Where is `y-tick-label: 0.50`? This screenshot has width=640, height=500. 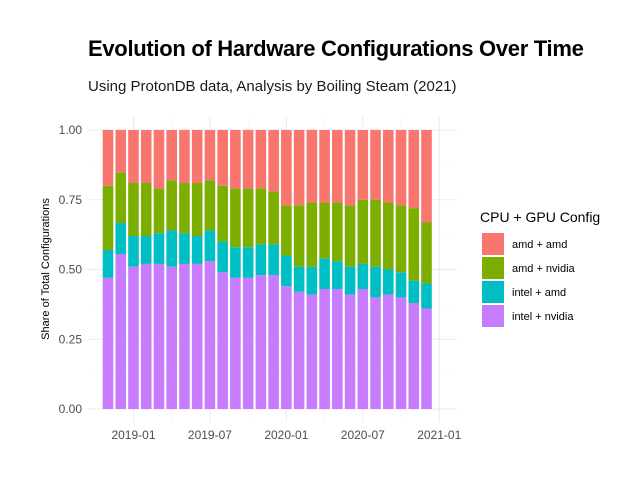
y-tick-label: 0.50 is located at coordinates (71, 270).